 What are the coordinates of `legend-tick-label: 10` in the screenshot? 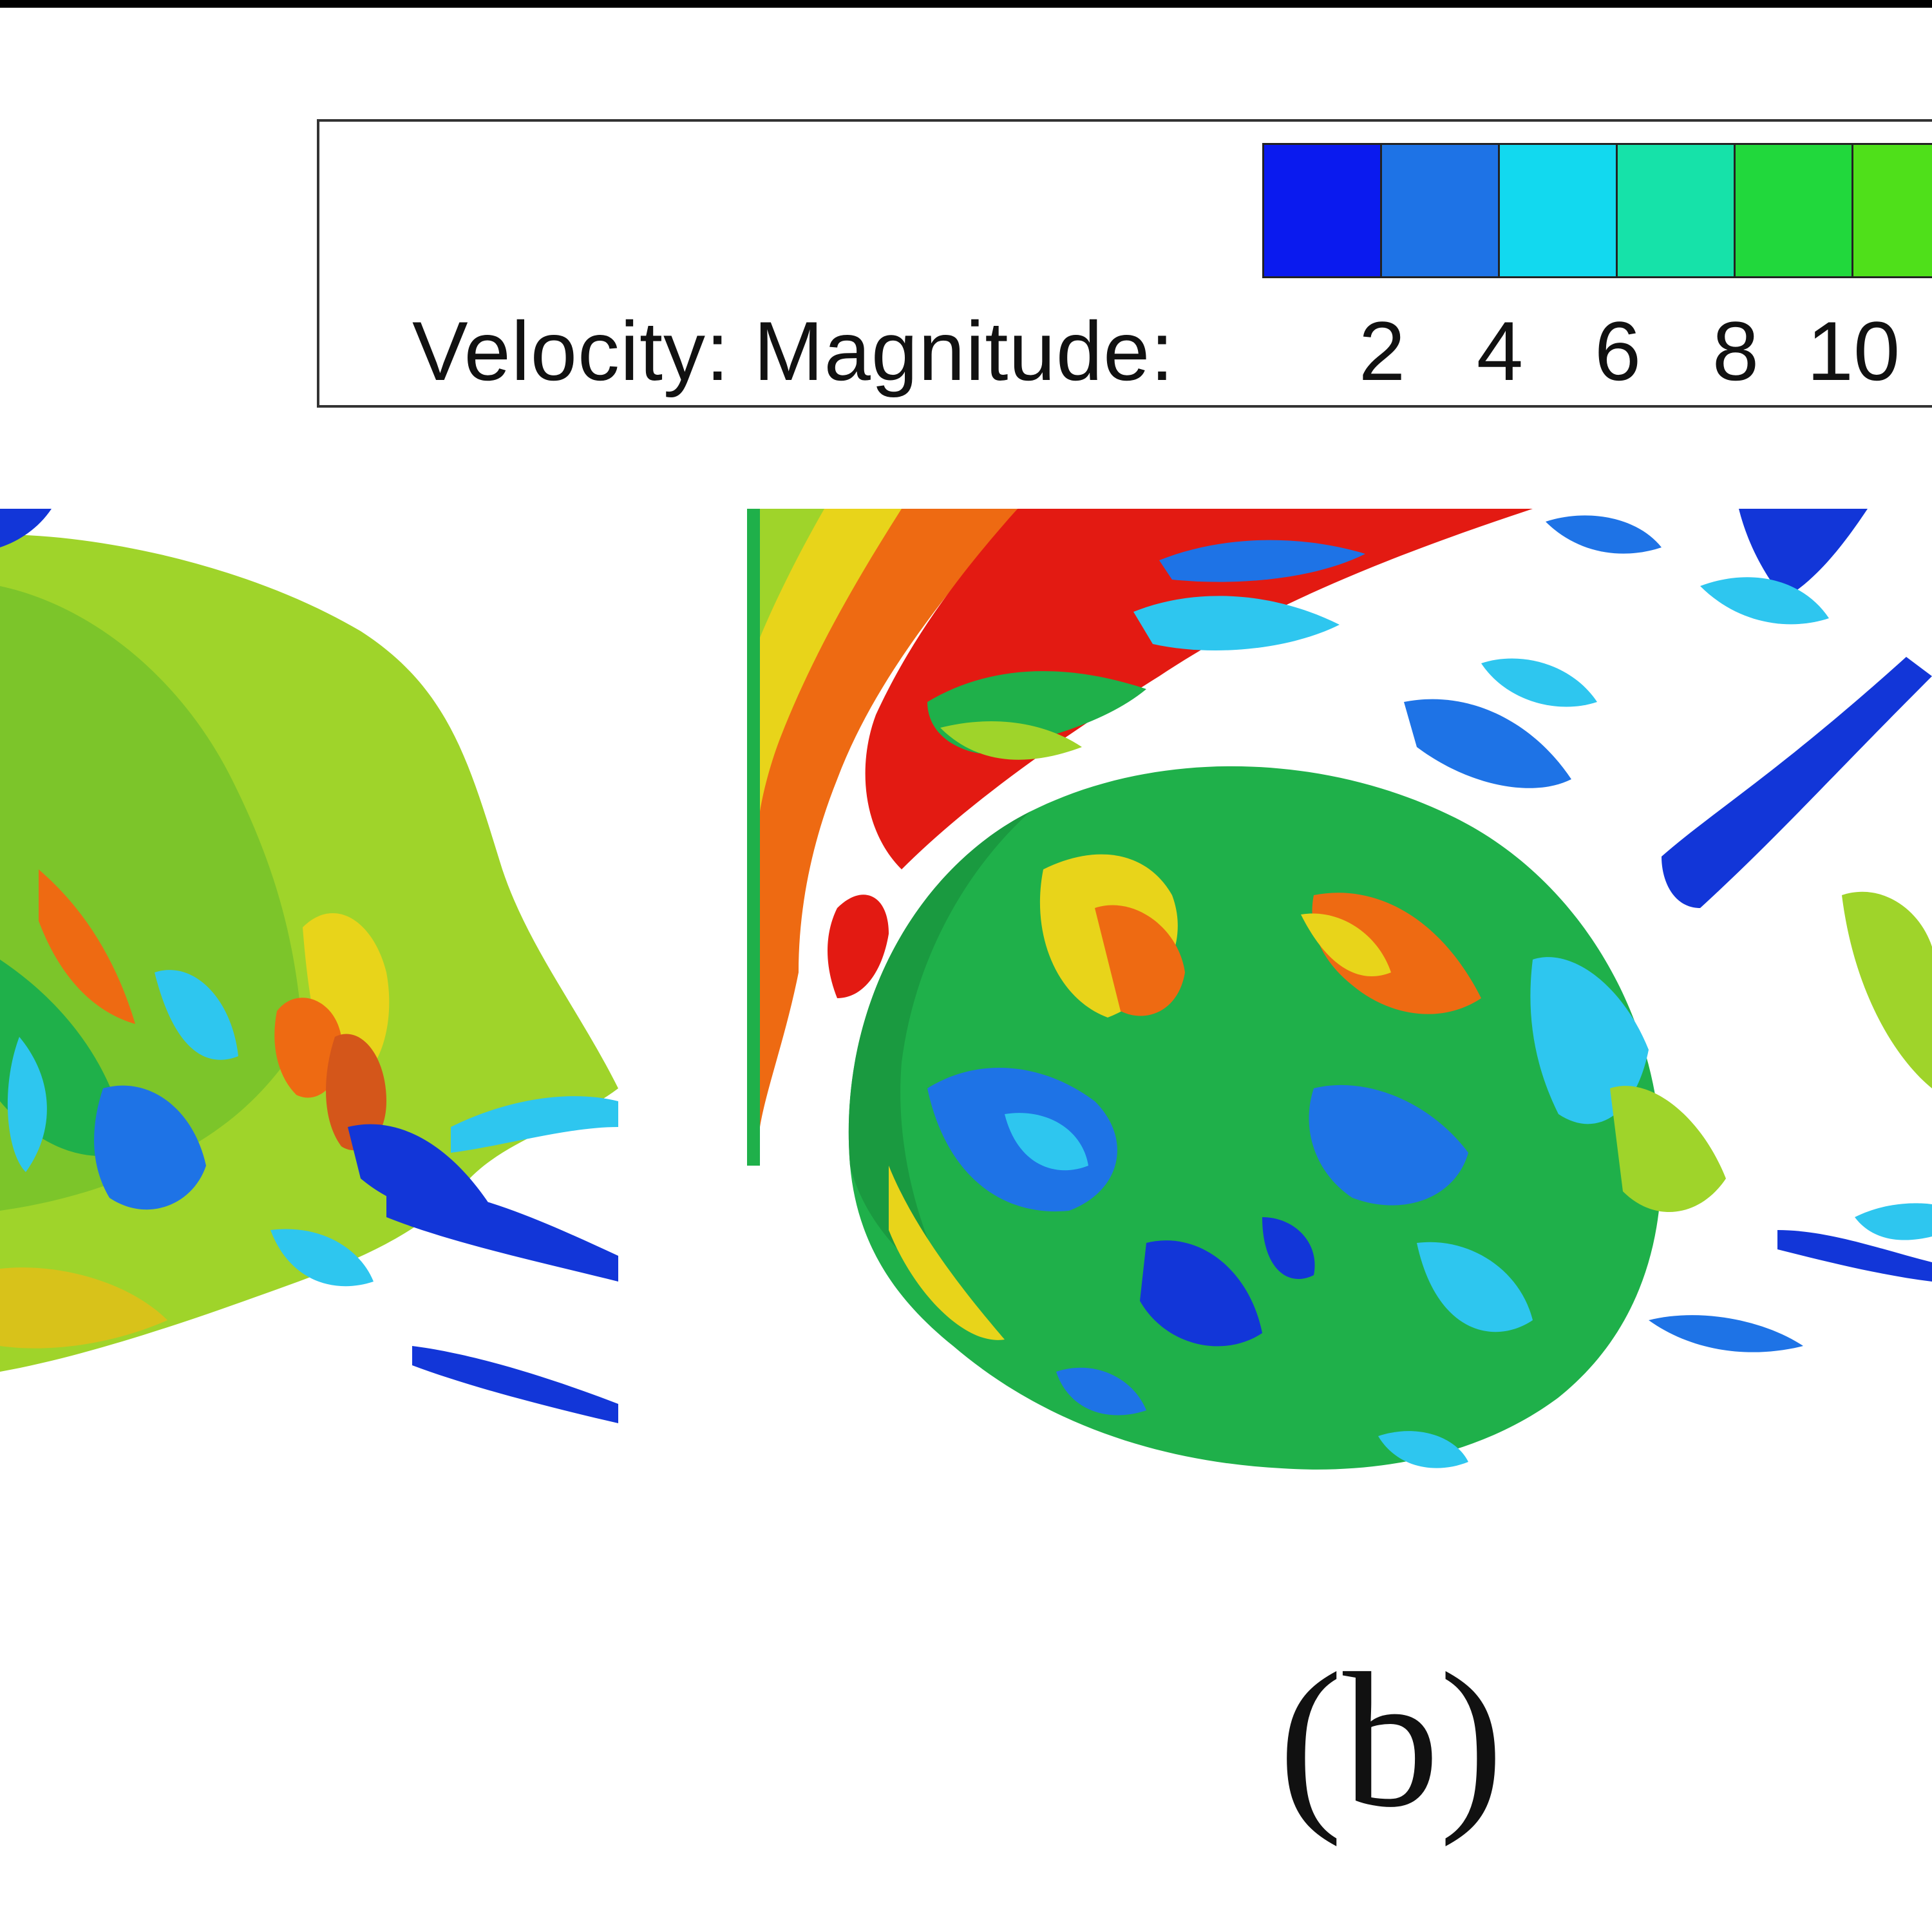 It's located at (1853, 351).